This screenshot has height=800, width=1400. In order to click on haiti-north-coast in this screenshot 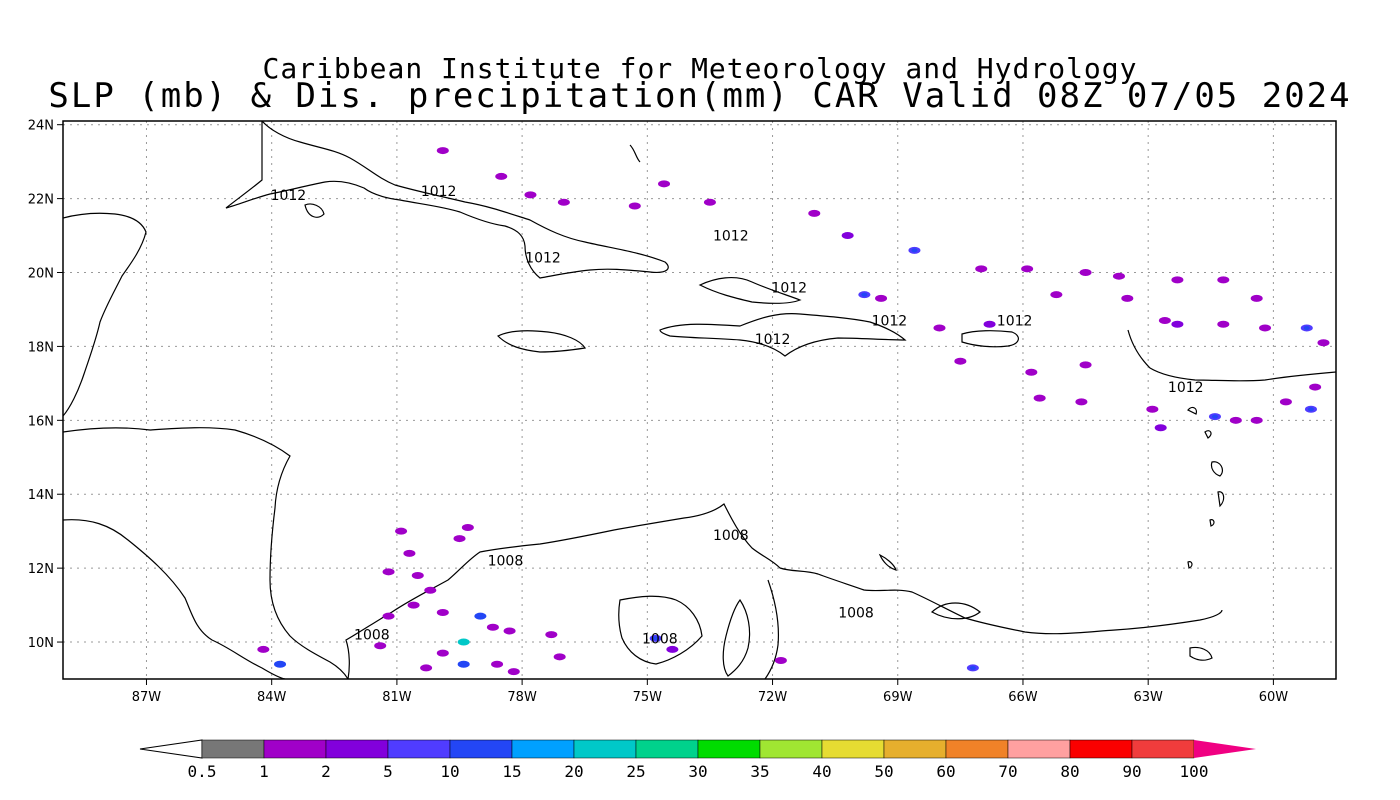, I will do `click(750, 290)`.